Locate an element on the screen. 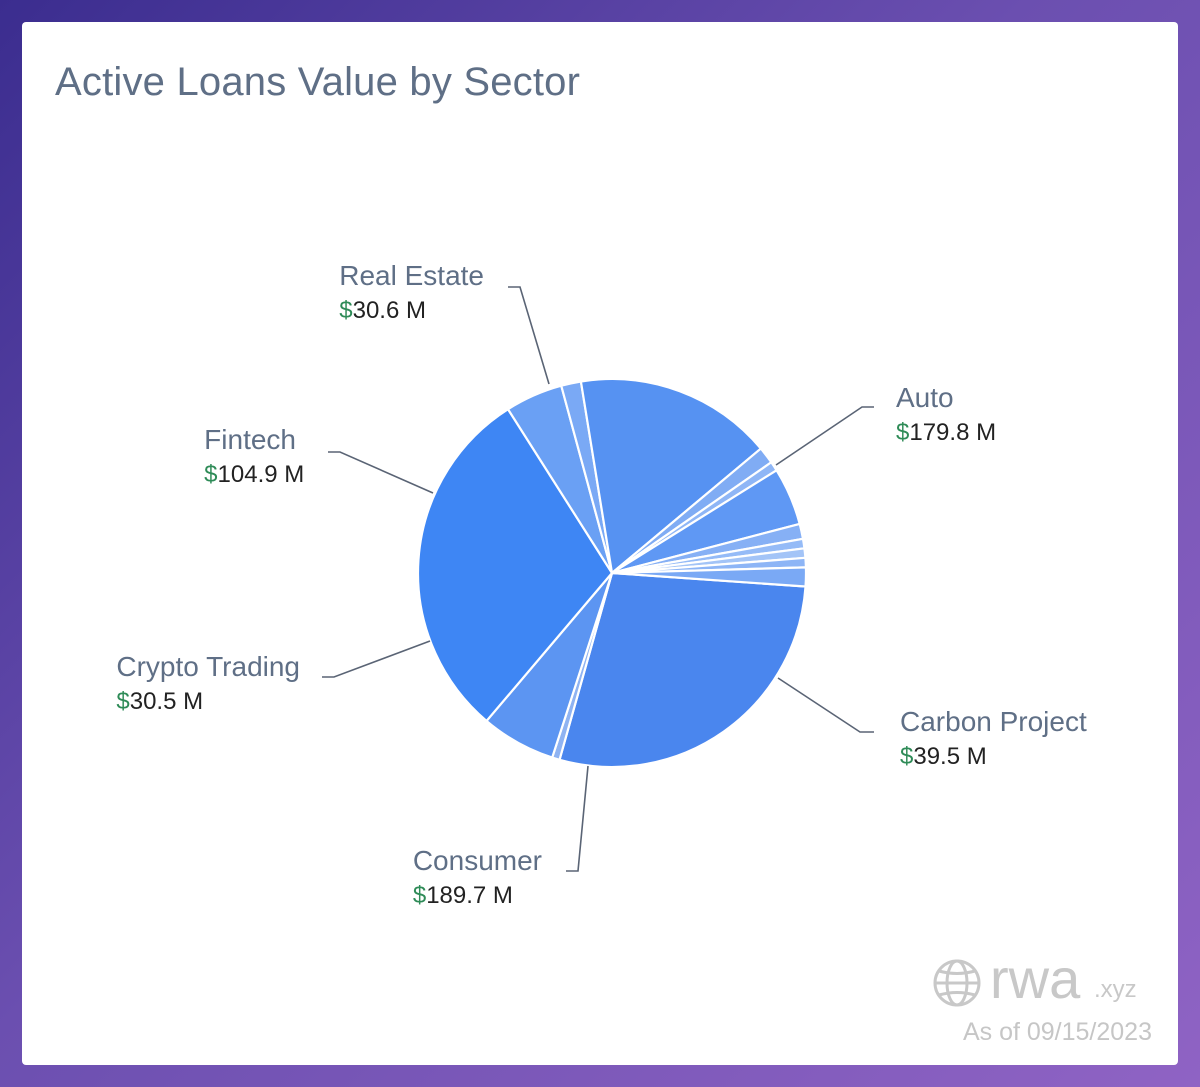  slice-value-carbon-project: $39.5 M is located at coordinates (943, 756).